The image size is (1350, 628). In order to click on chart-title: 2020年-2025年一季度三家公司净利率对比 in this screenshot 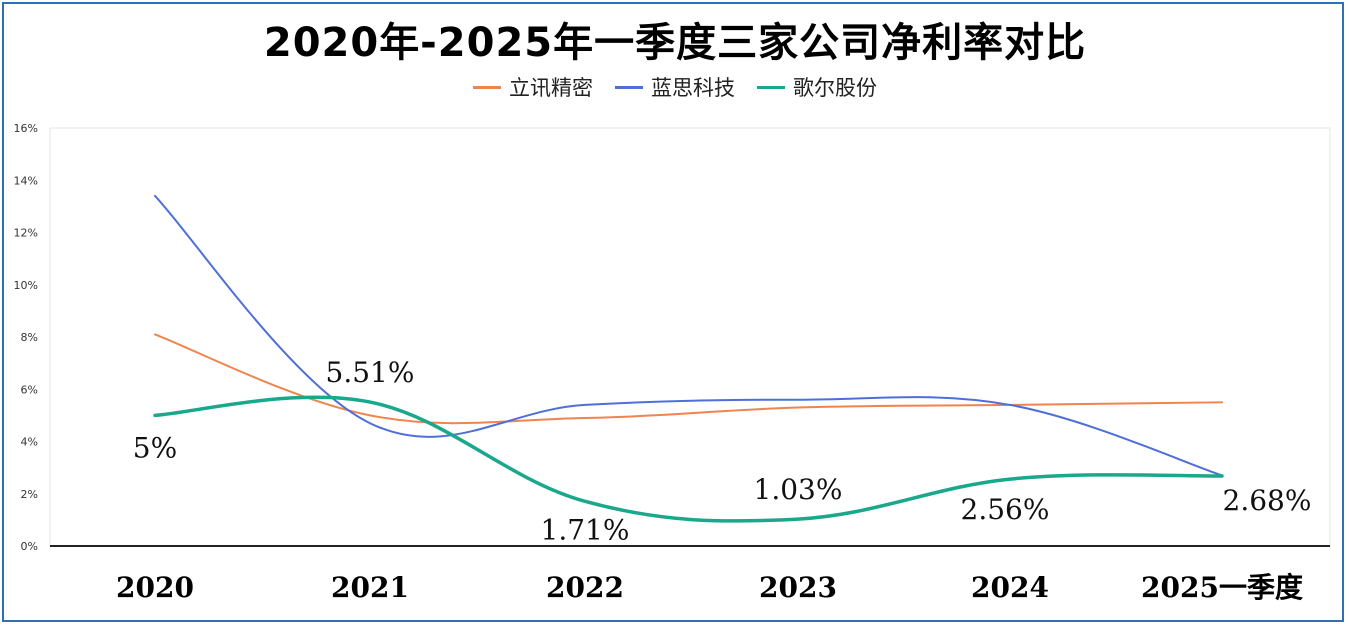, I will do `click(675, 43)`.